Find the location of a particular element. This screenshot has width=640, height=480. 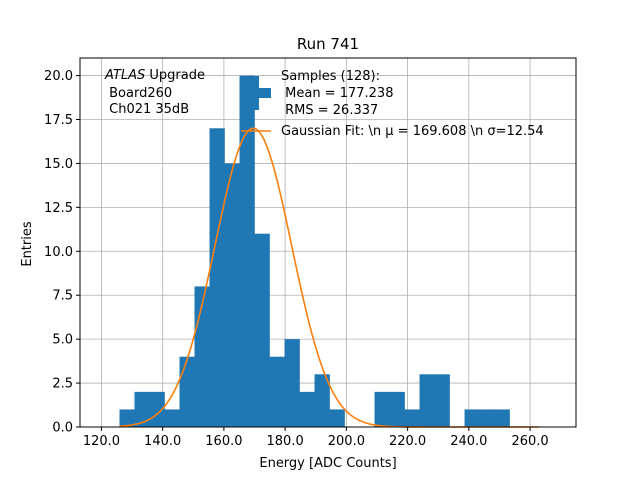

x-tick-label: 140.0 is located at coordinates (162, 441).